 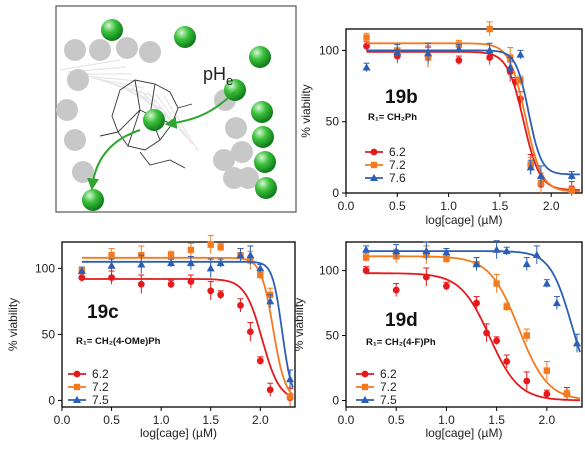 I want to click on substituent-label: R₁= CH₂(4-F)Ph, so click(x=401, y=342).